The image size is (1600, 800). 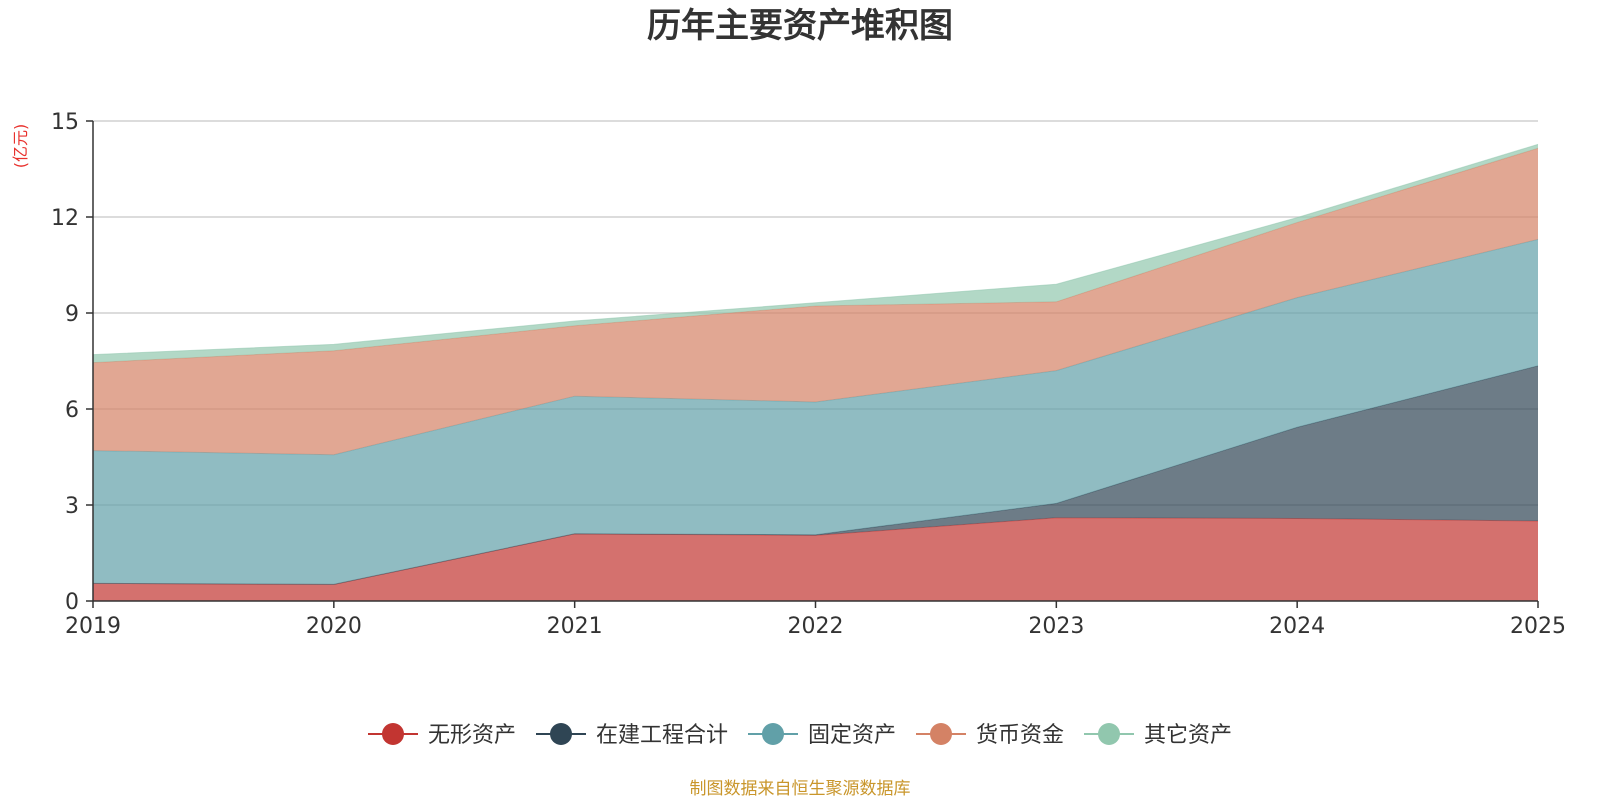 I want to click on legend-item-3: 货币资金, so click(x=990, y=735).